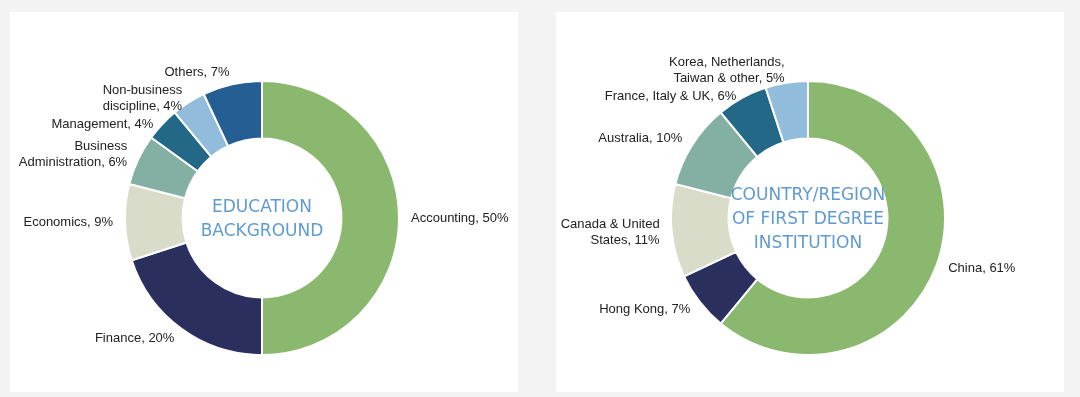  I want to click on slice-label: Canada & United States, 11%, so click(610, 231).